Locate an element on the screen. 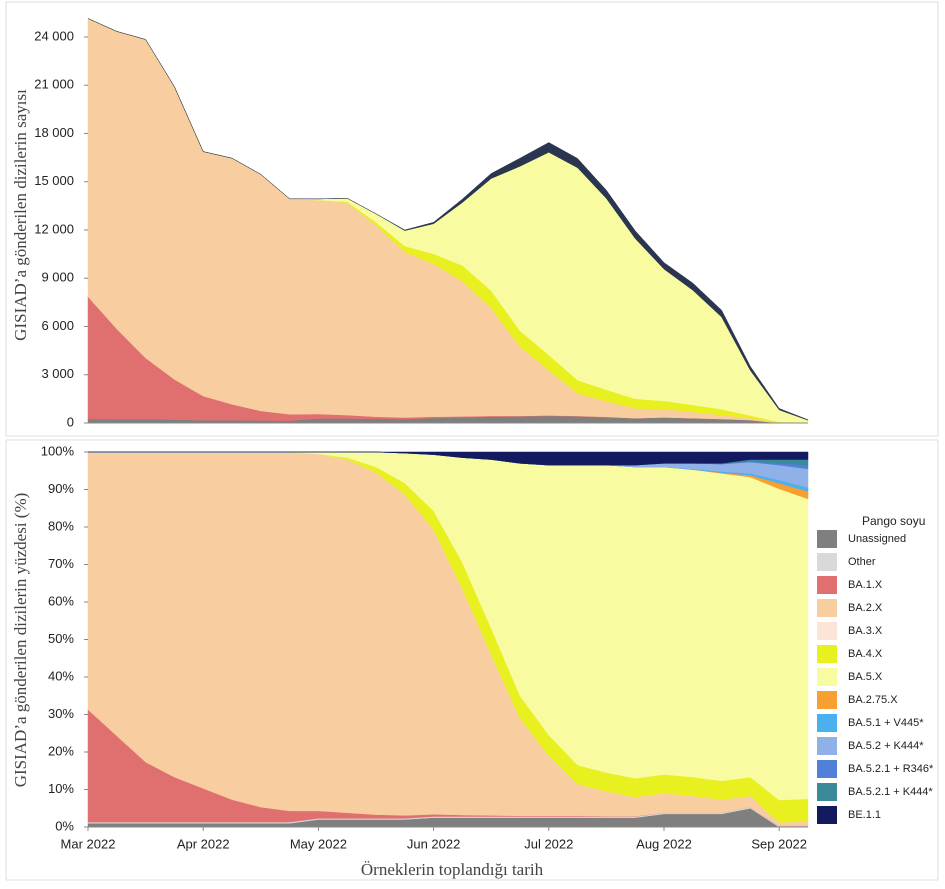  y-tick-label: 60% is located at coordinates (61, 600).